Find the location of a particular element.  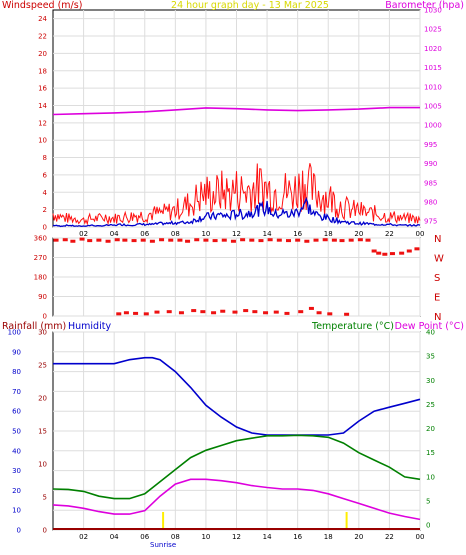

chart-title: 24 hour graph day - 13 Mar 2025 is located at coordinates (250, 5).